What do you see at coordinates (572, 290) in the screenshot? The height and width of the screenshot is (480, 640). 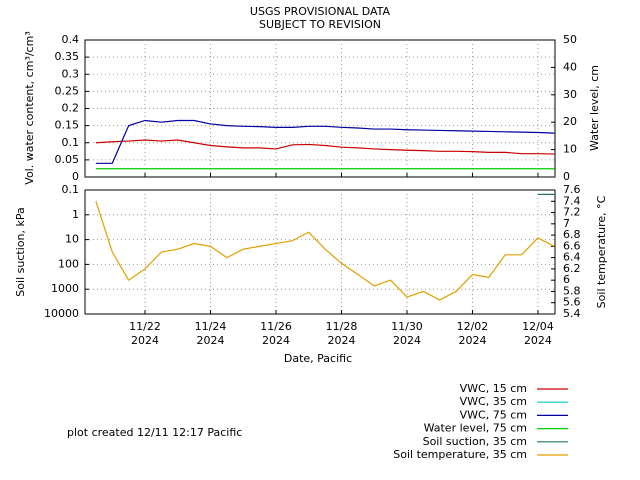 I see `y2-tick-label: 5.8` at bounding box center [572, 290].